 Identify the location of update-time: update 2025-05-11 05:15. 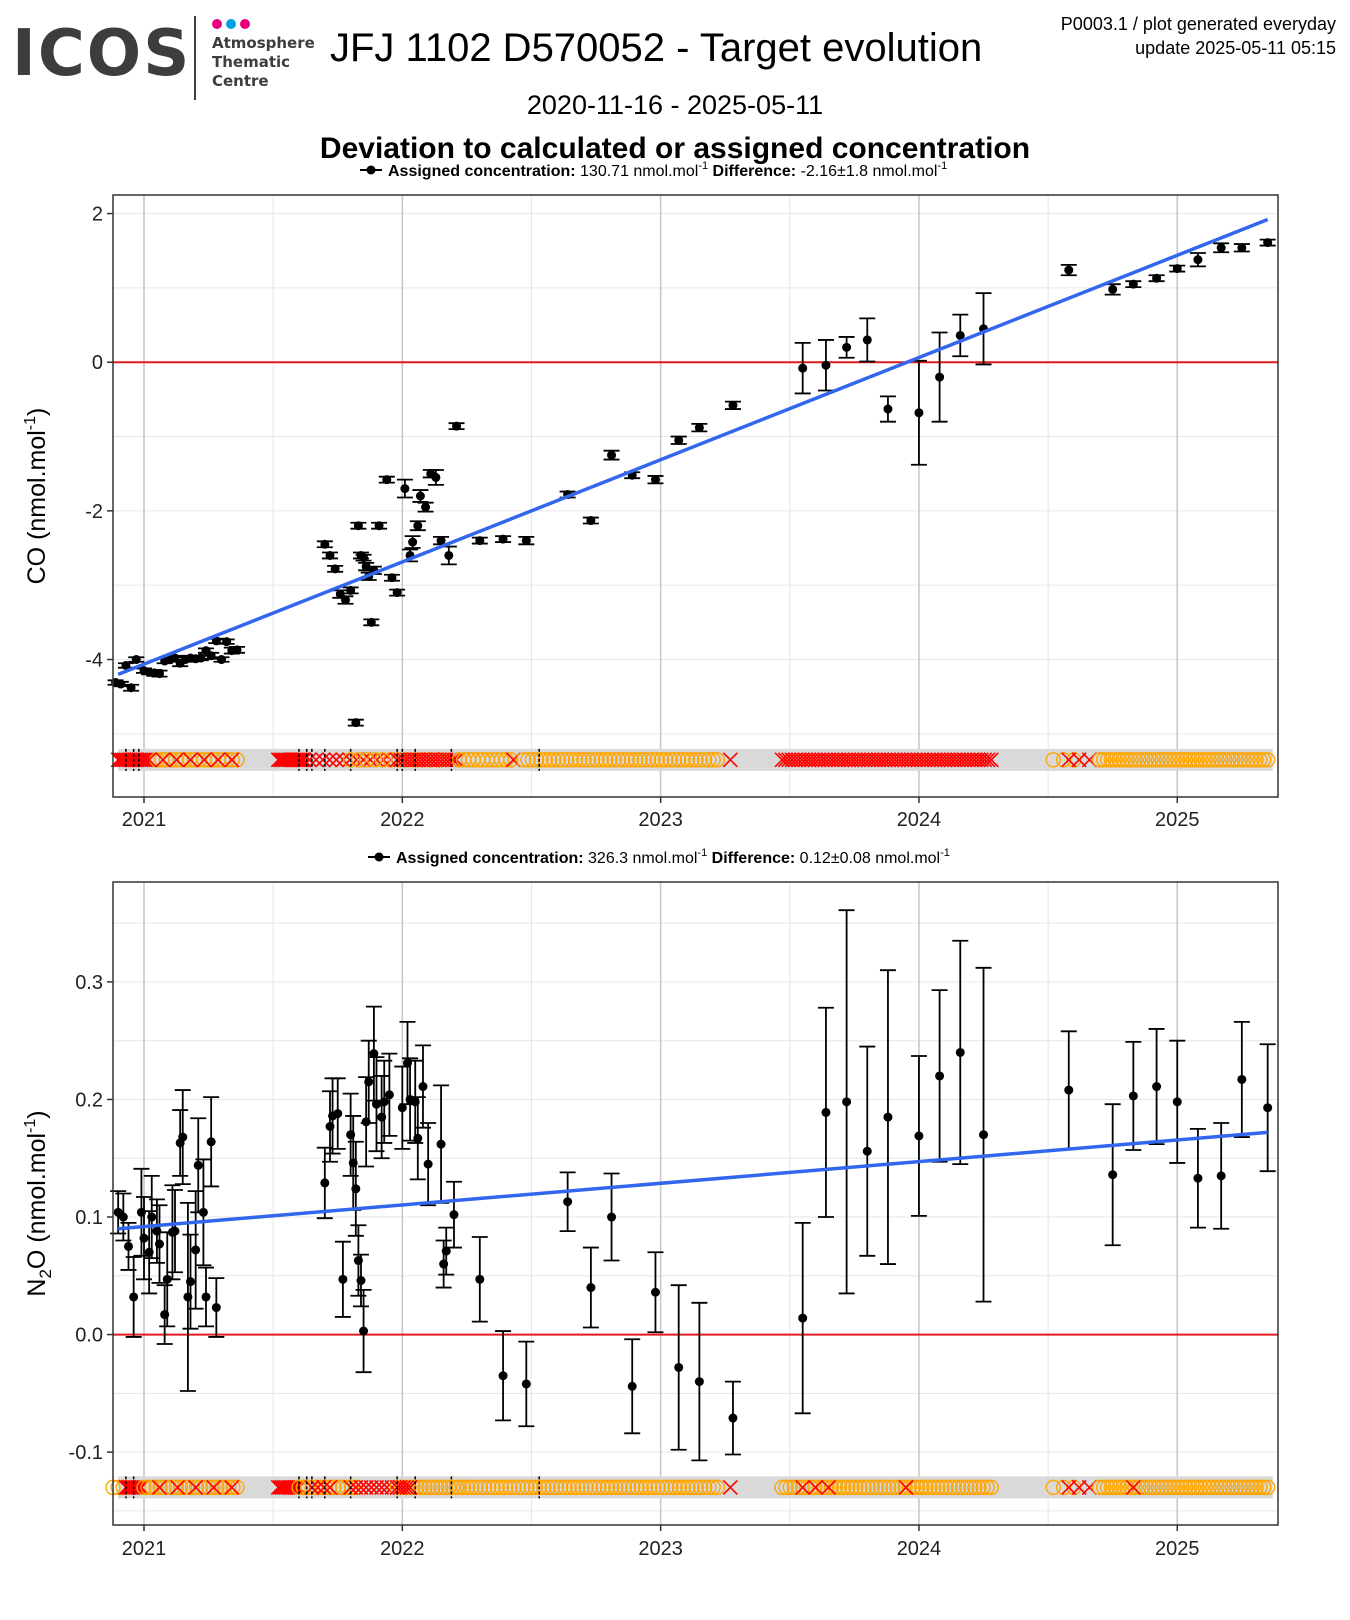
(1235, 48).